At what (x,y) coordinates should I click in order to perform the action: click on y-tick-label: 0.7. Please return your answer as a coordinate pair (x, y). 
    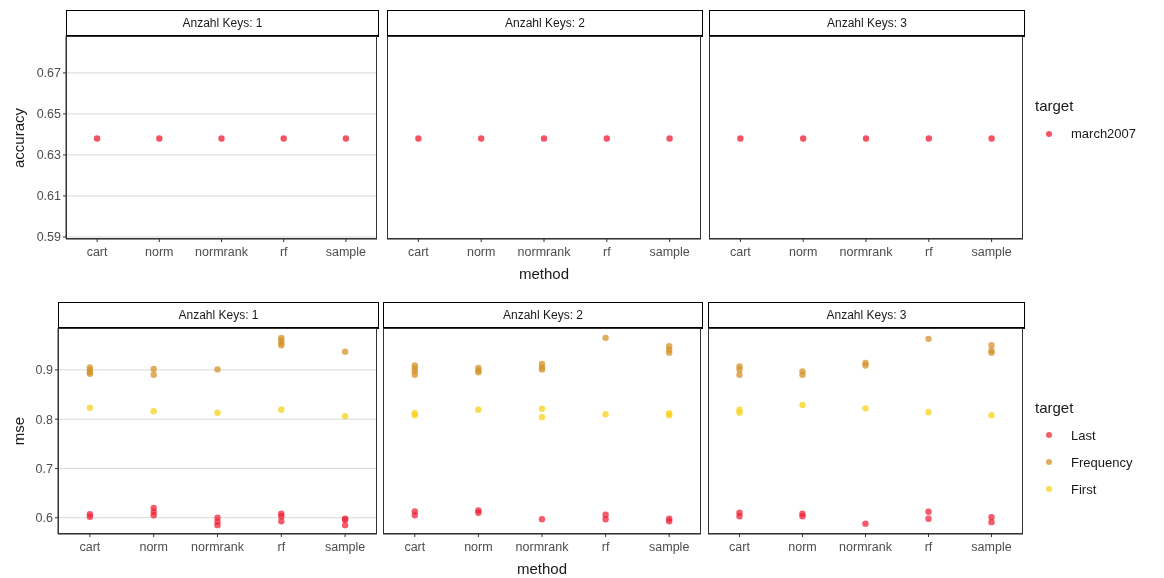
    Looking at the image, I should click on (44, 468).